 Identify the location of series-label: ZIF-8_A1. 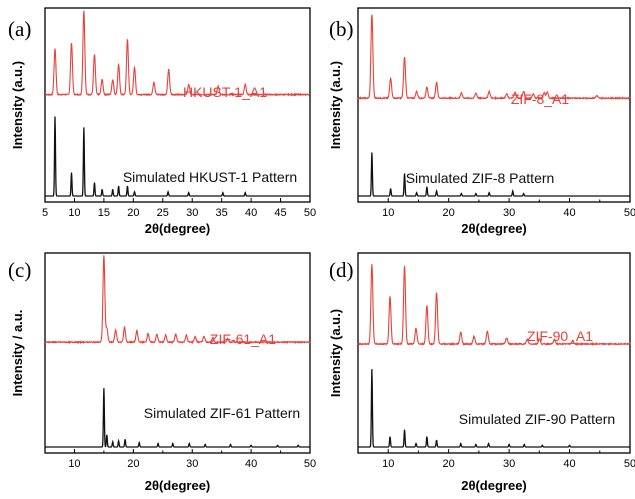
(540, 99).